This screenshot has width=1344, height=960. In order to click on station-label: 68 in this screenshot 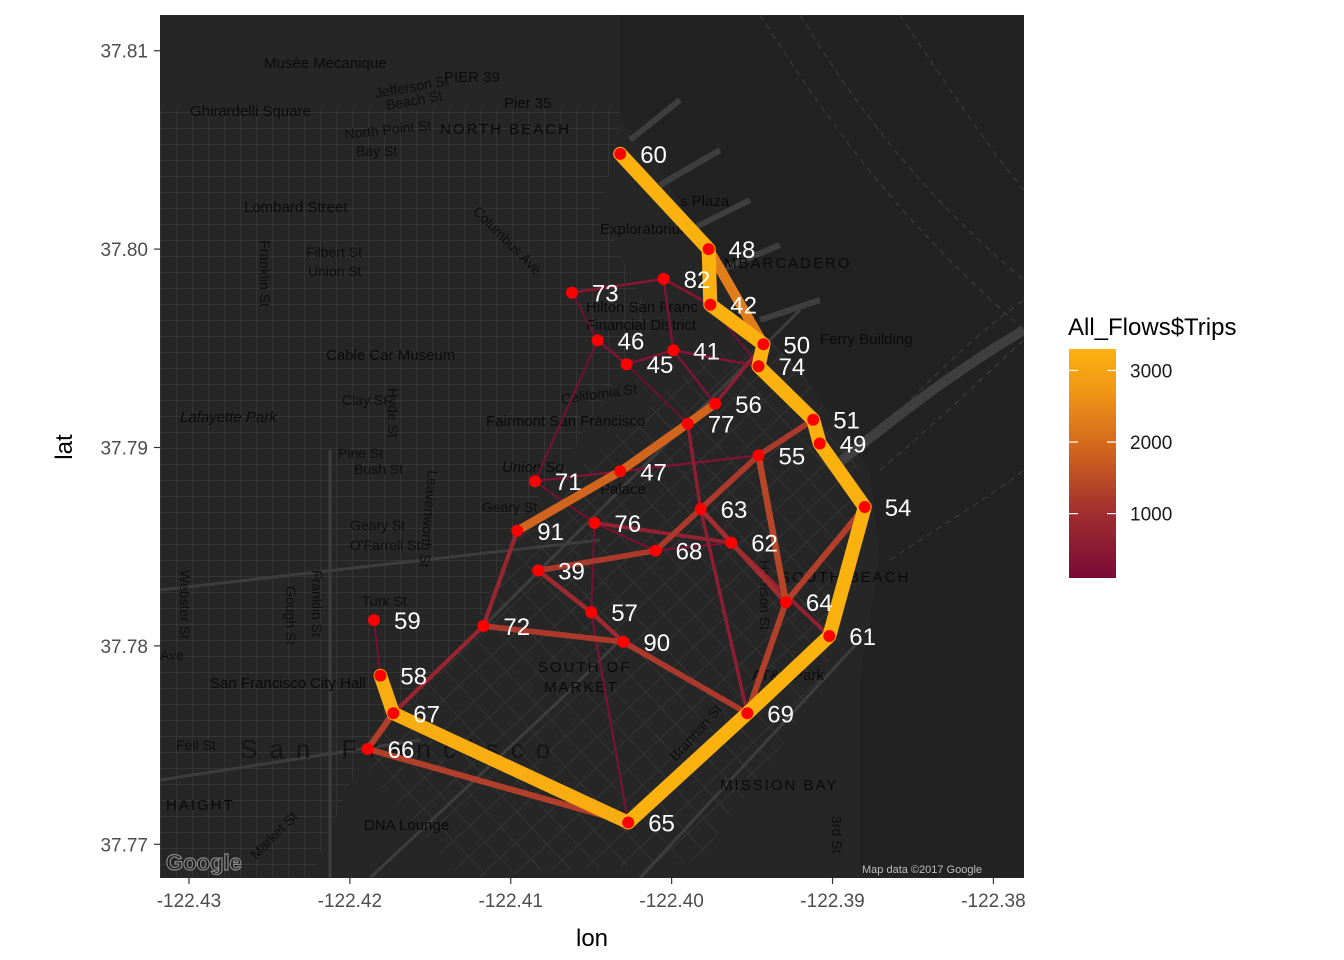, I will do `click(689, 552)`.